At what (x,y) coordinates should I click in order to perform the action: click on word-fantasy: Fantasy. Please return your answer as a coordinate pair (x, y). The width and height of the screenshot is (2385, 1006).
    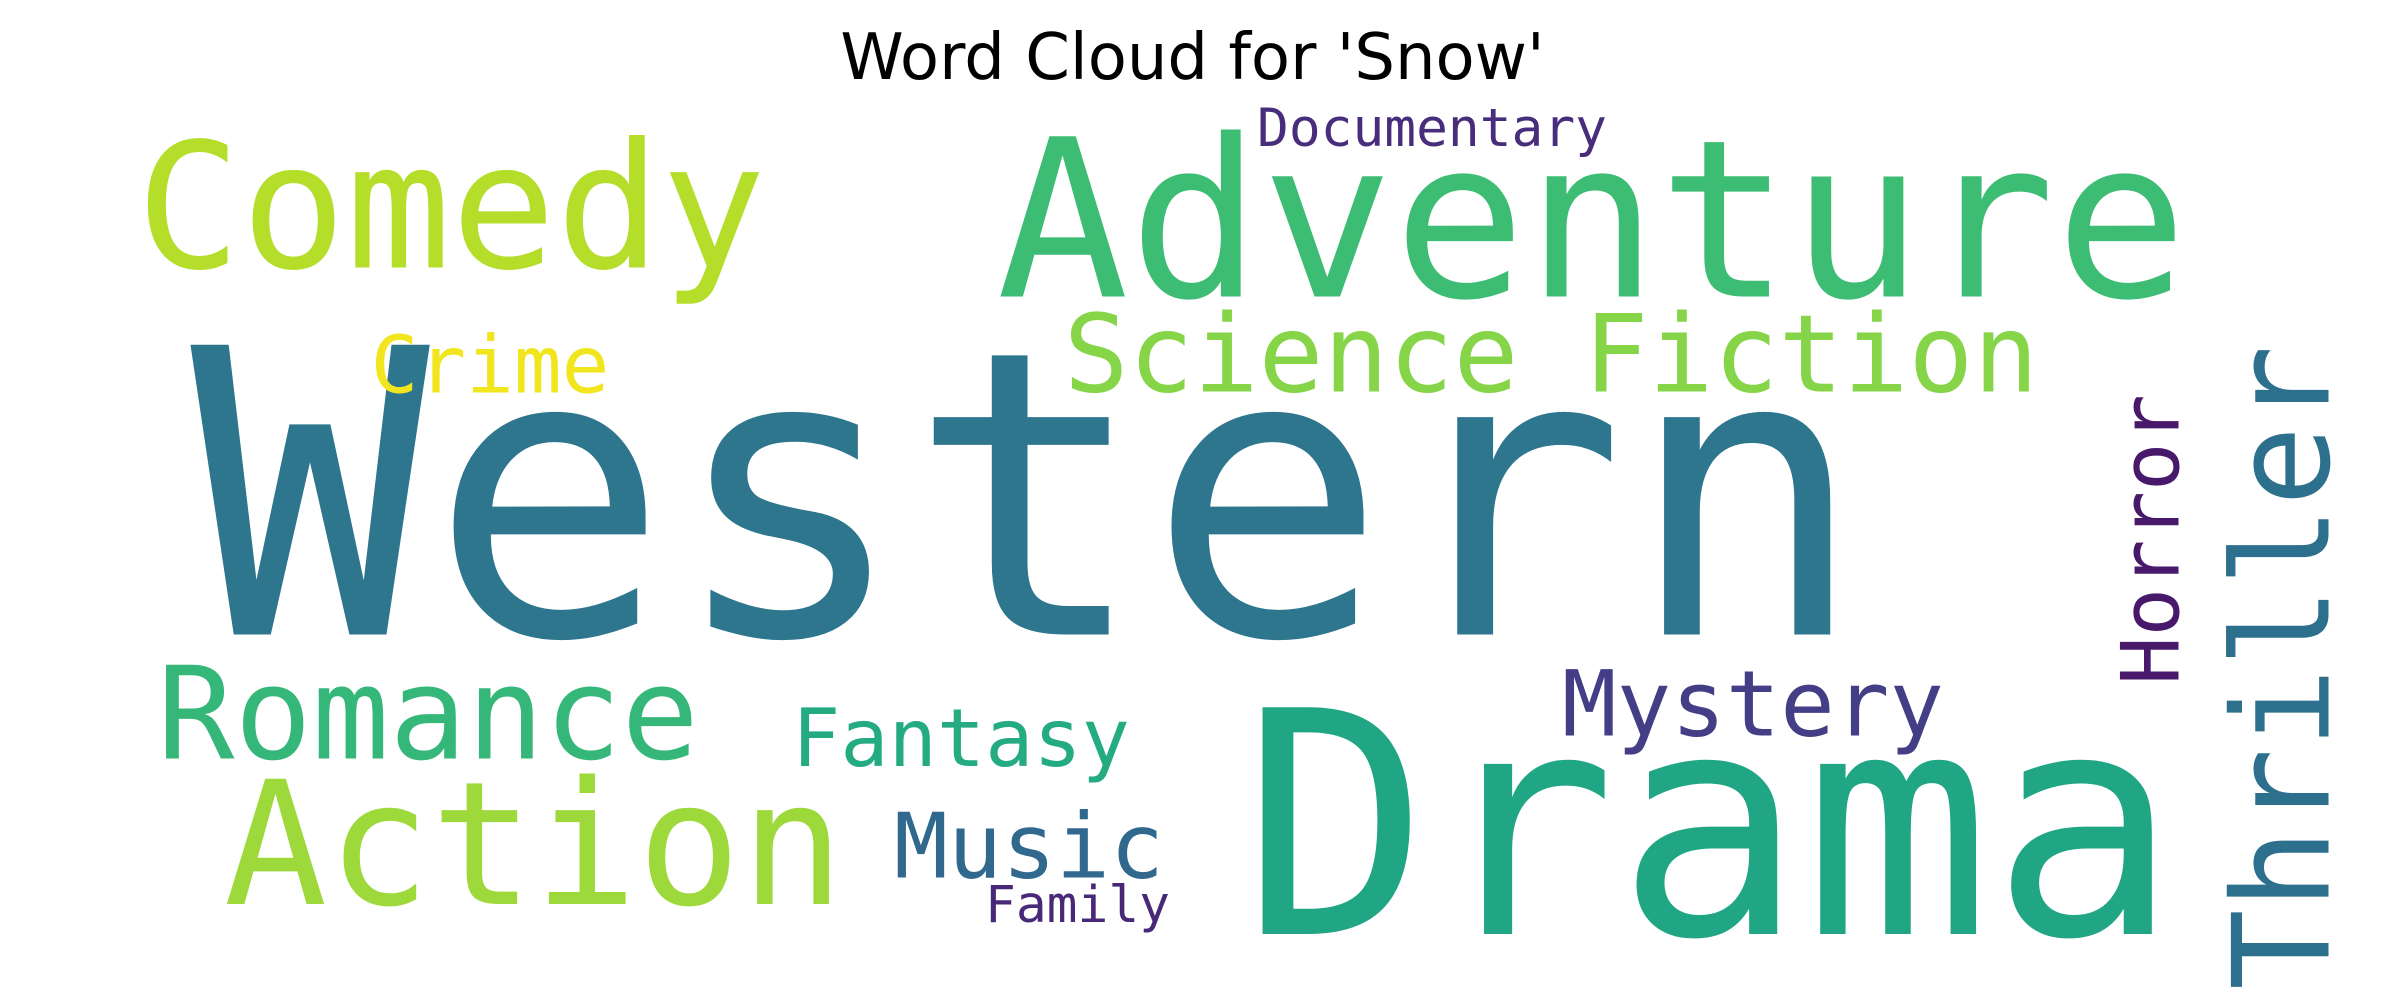
    Looking at the image, I should click on (961, 738).